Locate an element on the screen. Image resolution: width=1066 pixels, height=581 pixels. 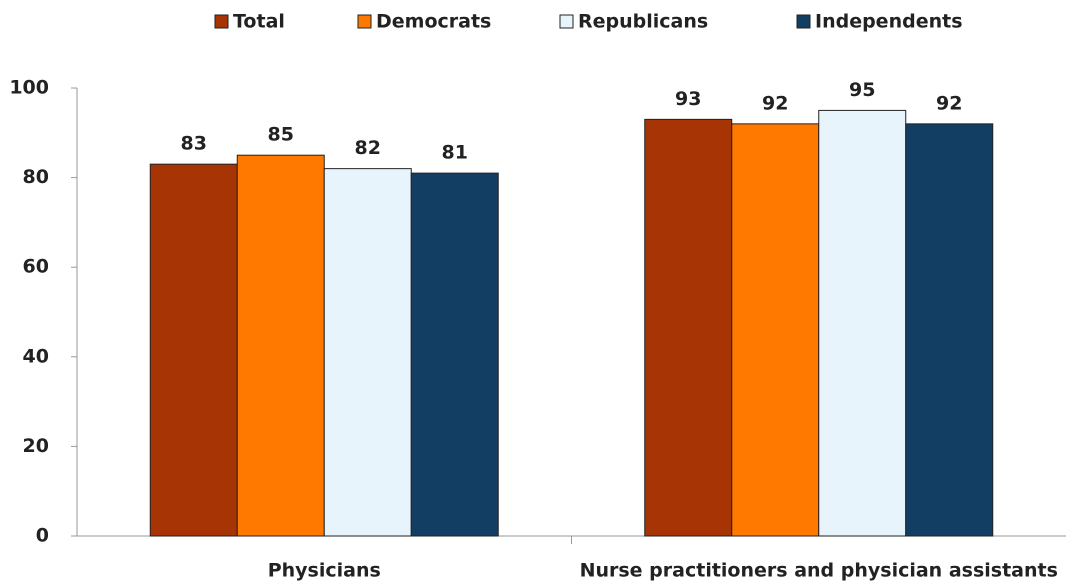
y-tick-label: 0 is located at coordinates (42, 536).